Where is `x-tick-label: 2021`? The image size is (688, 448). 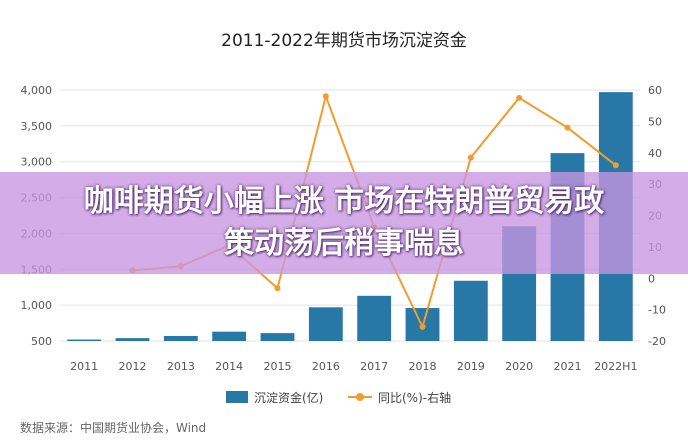 x-tick-label: 2021 is located at coordinates (568, 366).